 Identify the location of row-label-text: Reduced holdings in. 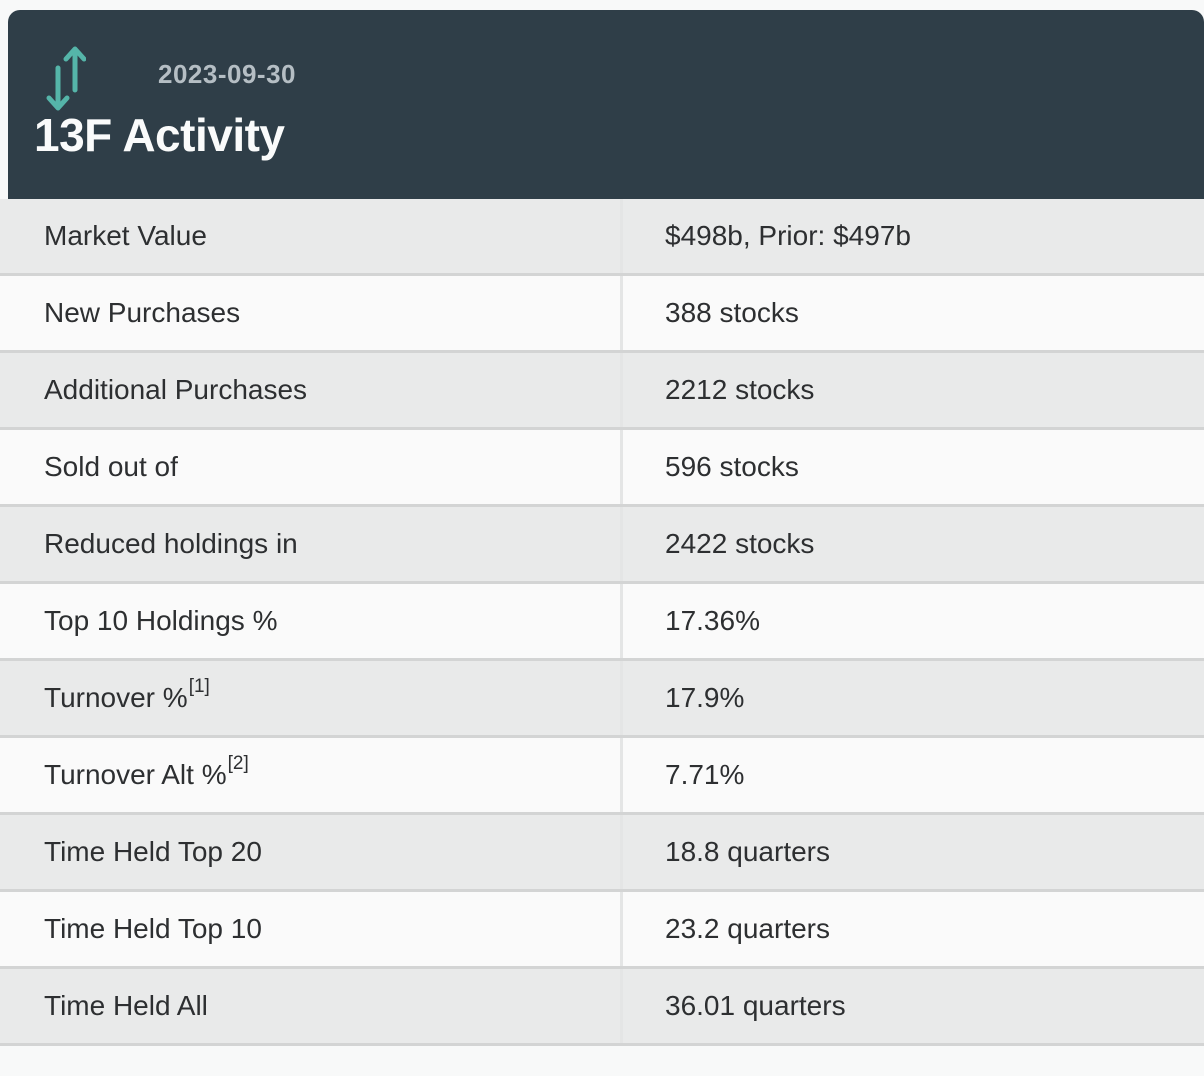
(171, 543).